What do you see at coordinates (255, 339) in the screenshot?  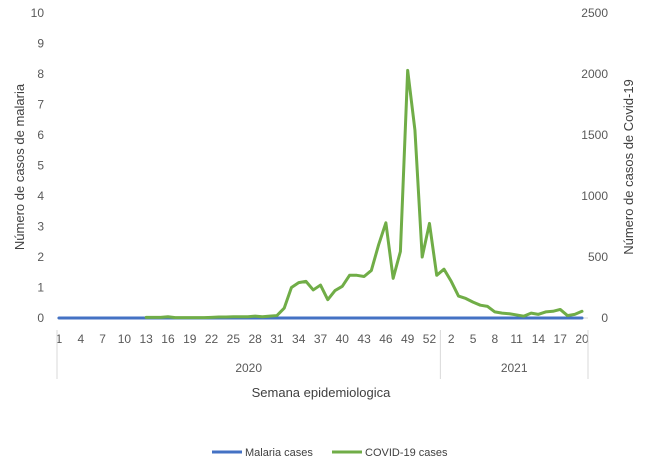 I see `x-tick-label: 28` at bounding box center [255, 339].